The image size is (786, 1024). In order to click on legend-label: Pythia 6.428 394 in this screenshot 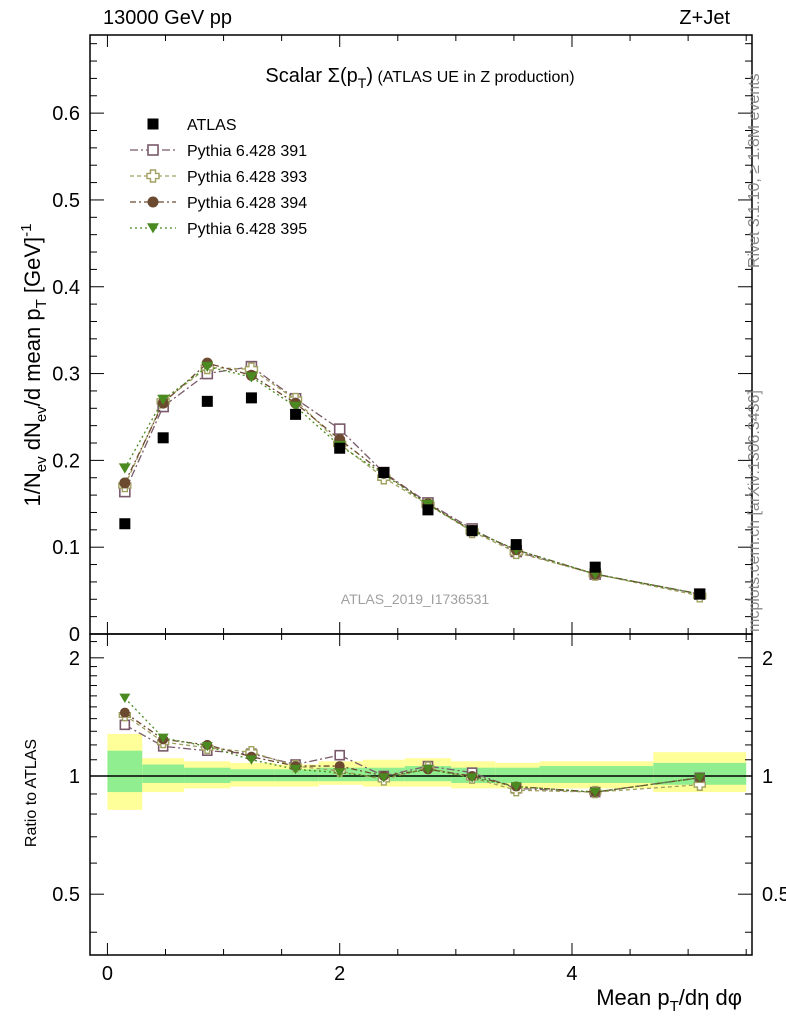, I will do `click(247, 203)`.